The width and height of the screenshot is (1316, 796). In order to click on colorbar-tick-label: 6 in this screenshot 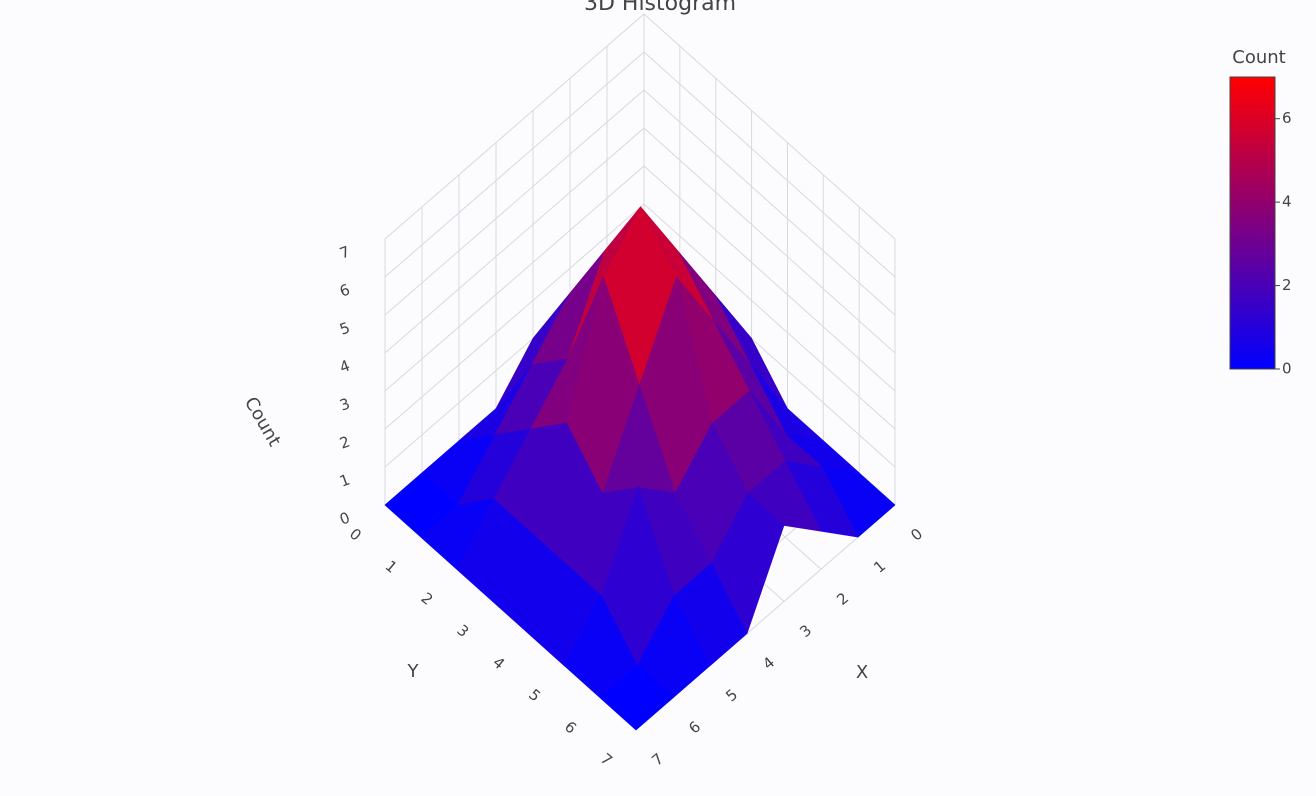, I will do `click(1287, 118)`.